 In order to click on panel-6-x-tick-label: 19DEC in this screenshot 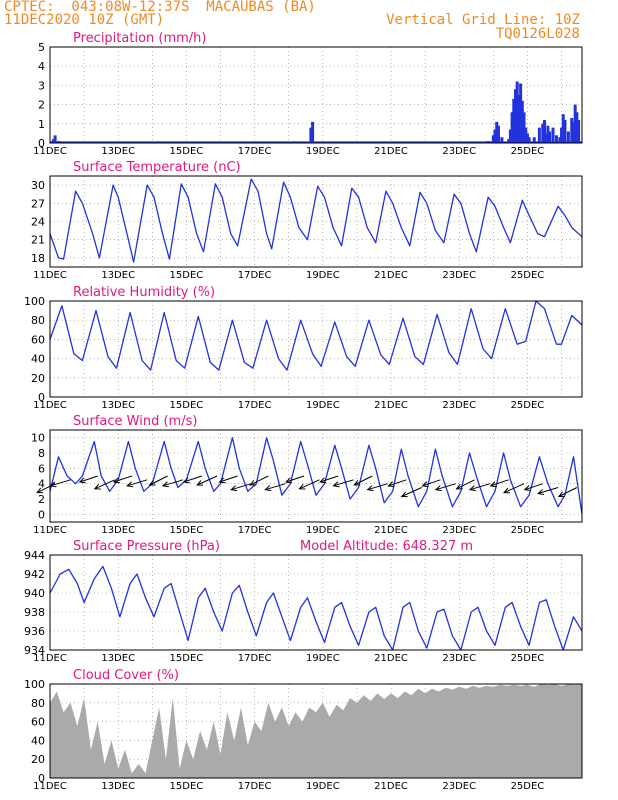, I will do `click(323, 786)`.